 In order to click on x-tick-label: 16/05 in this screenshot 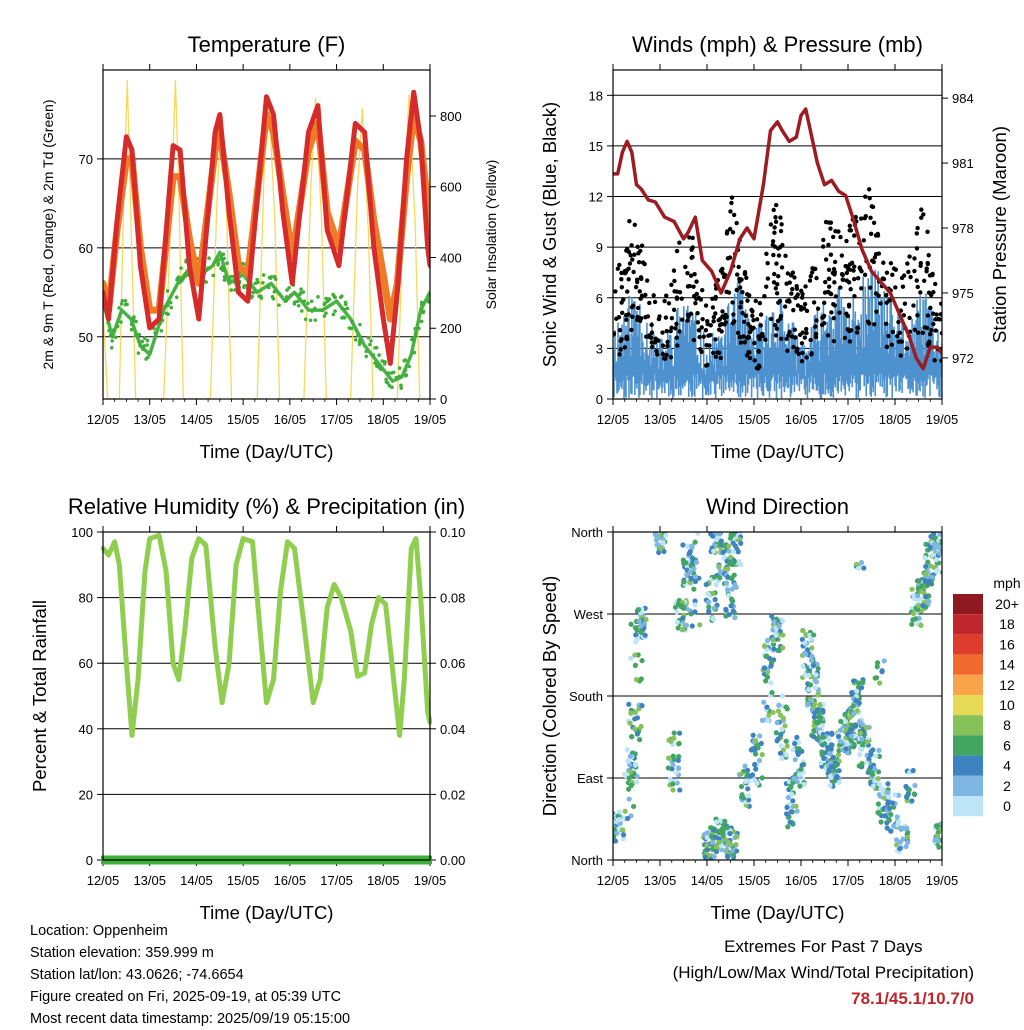, I will do `click(801, 880)`.